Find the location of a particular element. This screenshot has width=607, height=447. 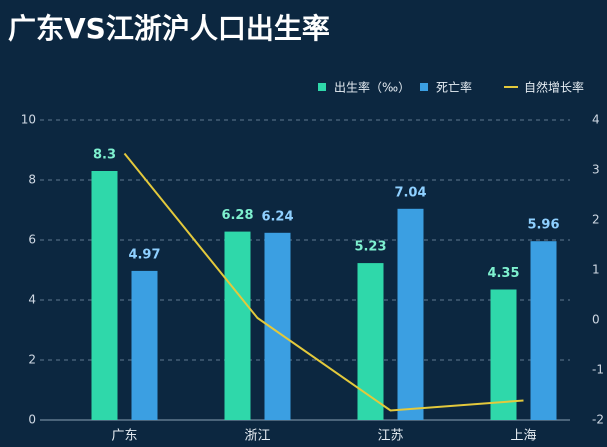

y2-tick-label: 0 is located at coordinates (596, 320).